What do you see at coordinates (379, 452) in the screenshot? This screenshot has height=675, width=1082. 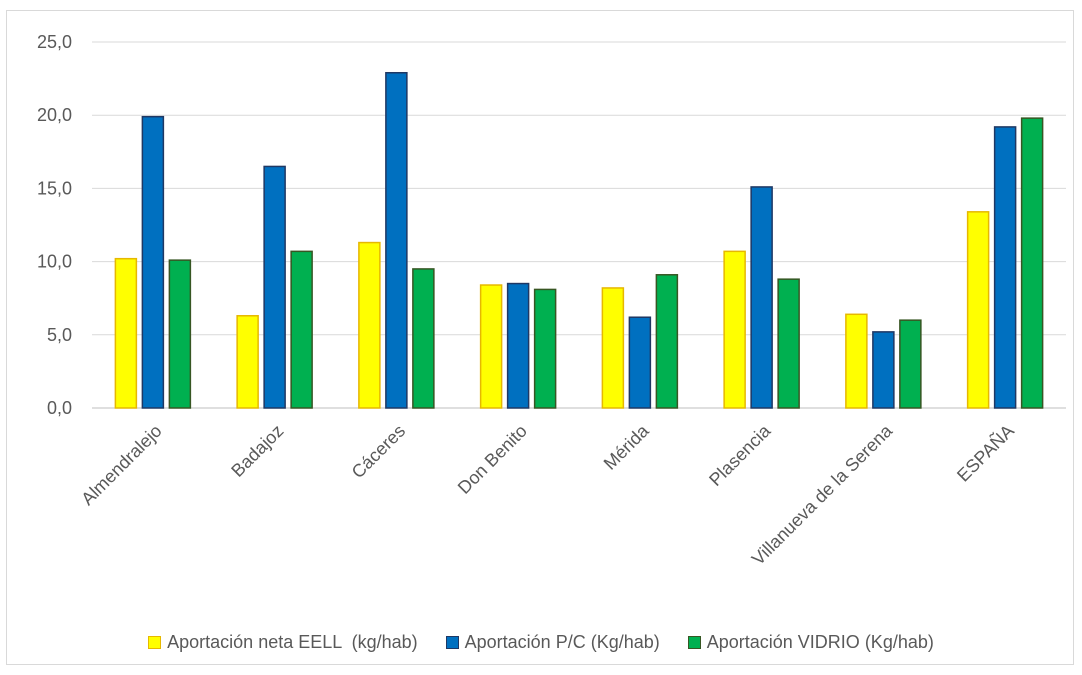 I see `x-tick-label: Cáceres` at bounding box center [379, 452].